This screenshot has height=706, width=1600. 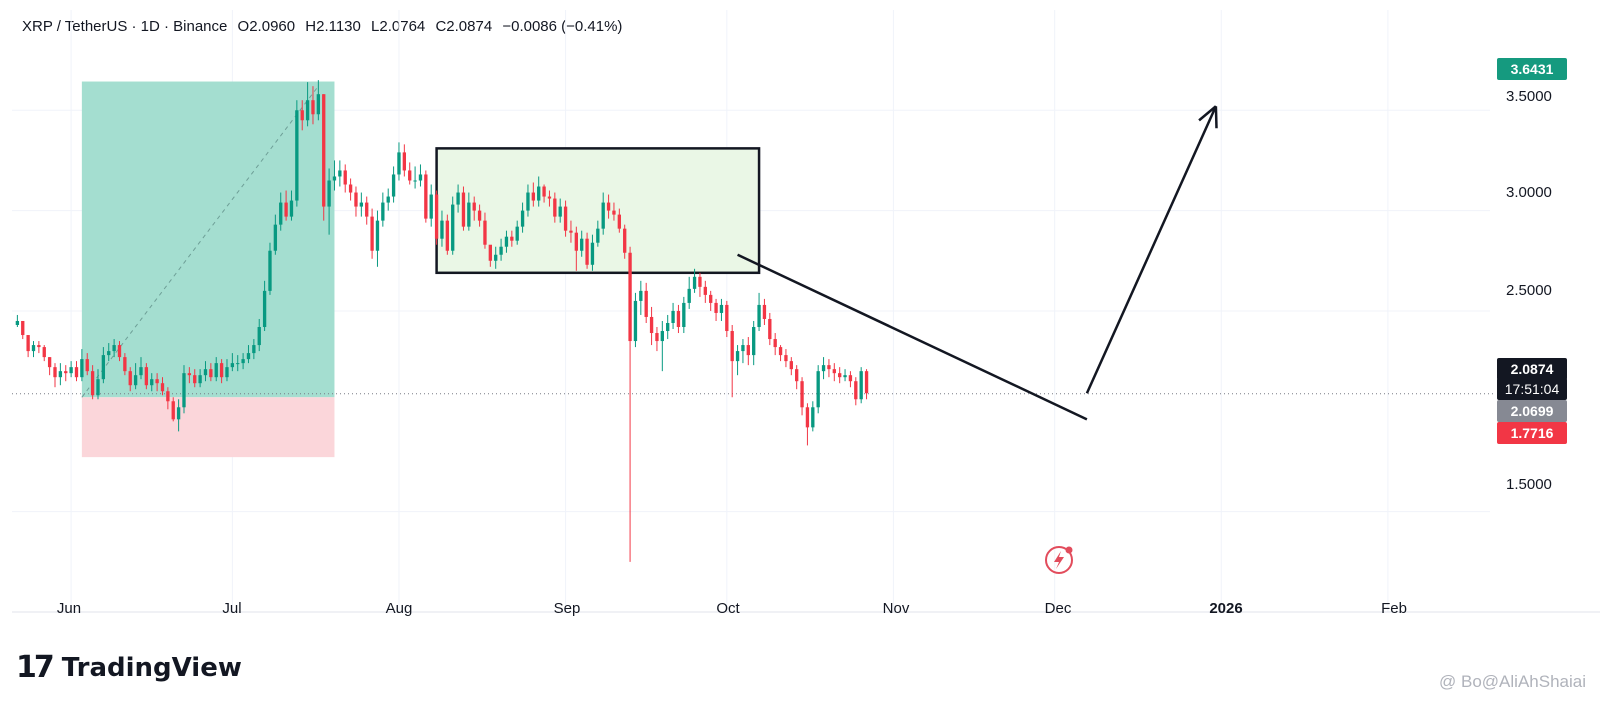 I want to click on x-tick-label: Jul, so click(x=232, y=608).